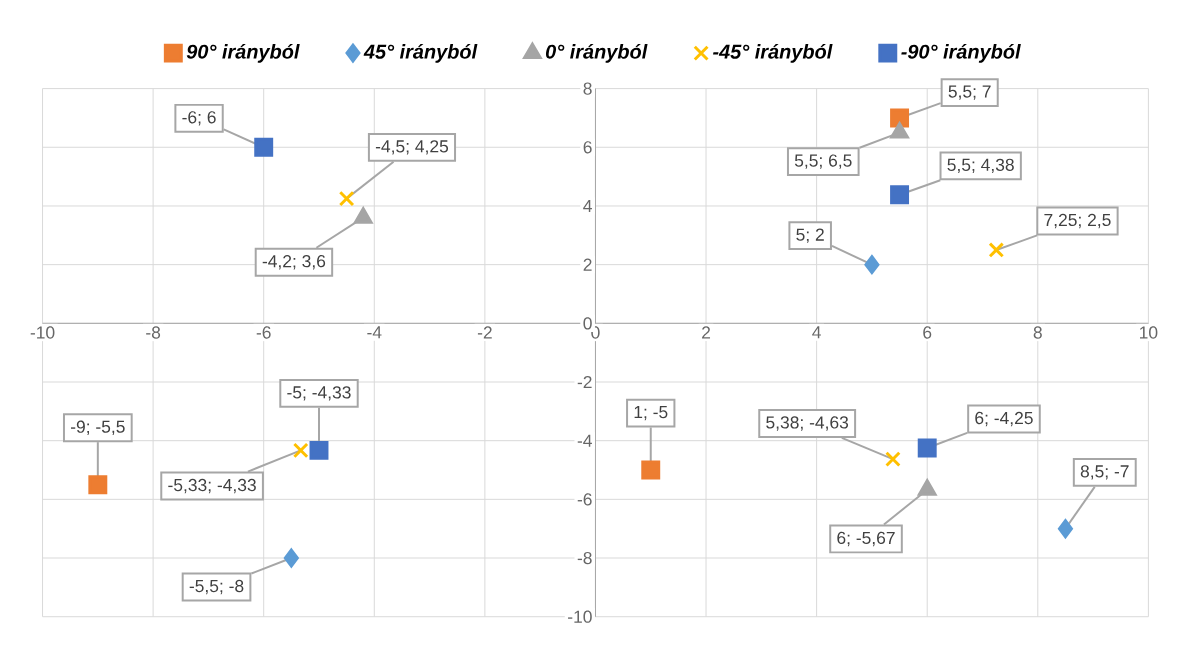 This screenshot has width=1198, height=649. I want to click on y-tick-label: 4, so click(587, 206).